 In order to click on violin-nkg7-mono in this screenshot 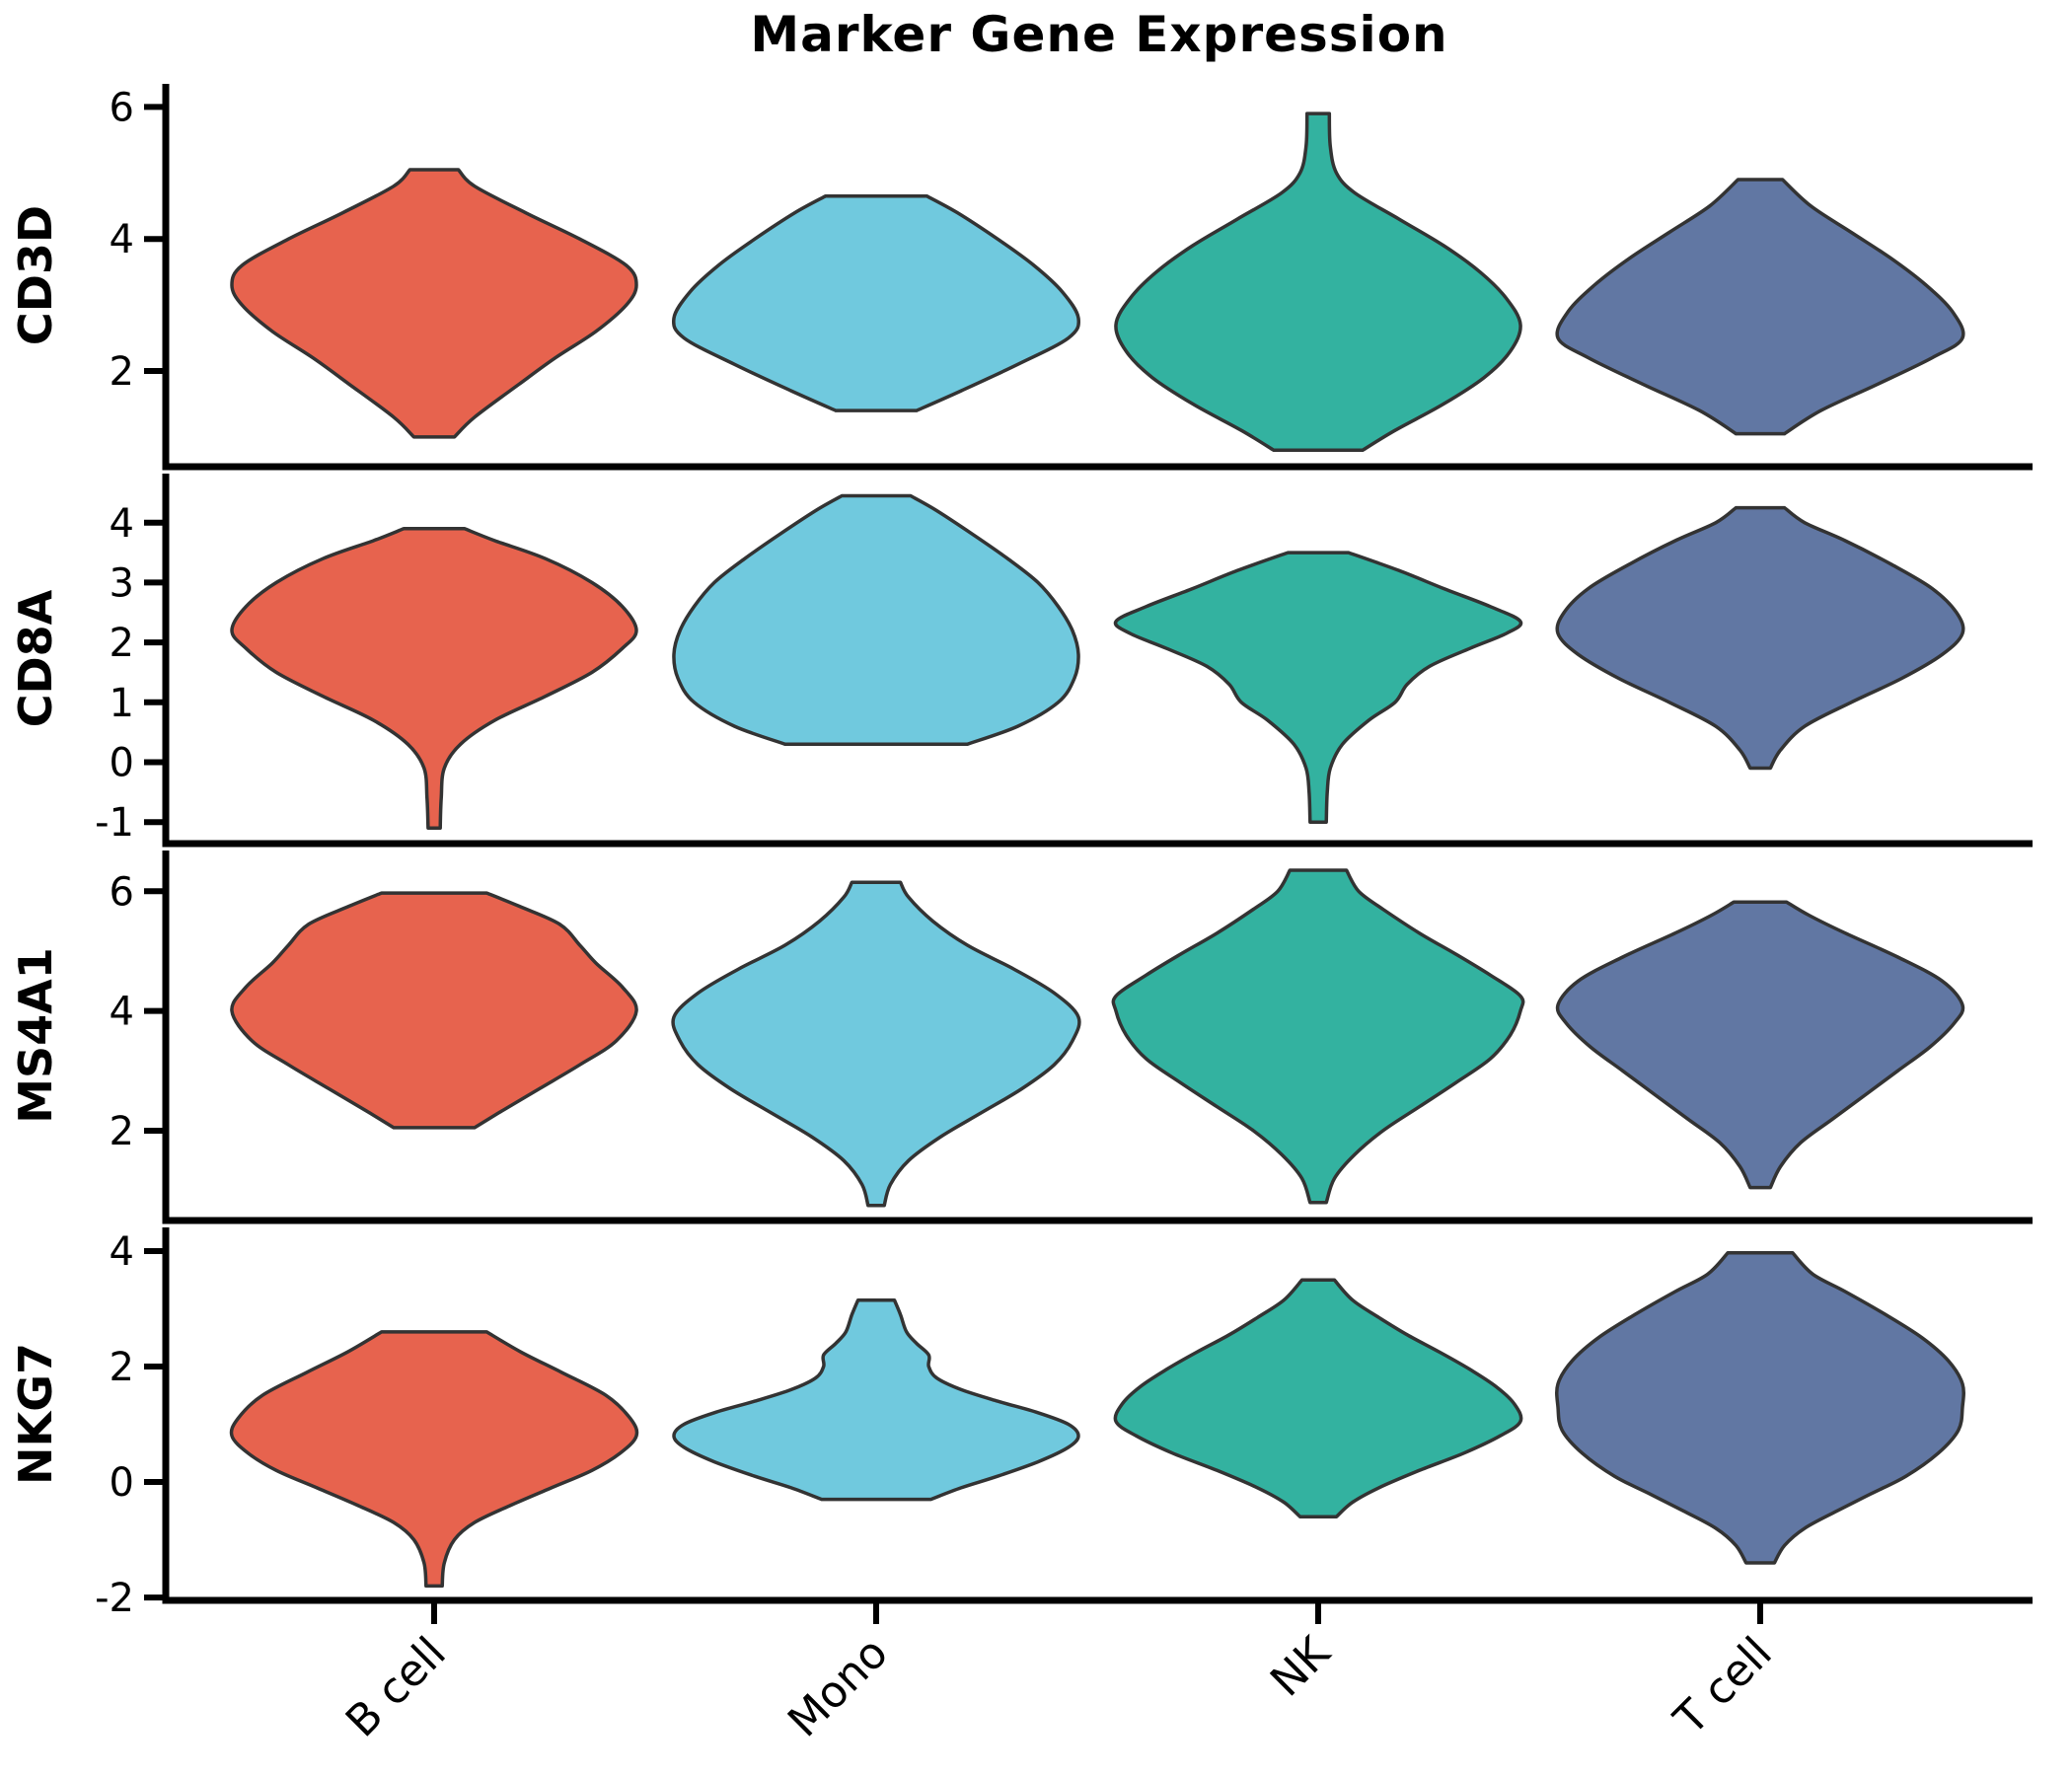, I will do `click(876, 1400)`.